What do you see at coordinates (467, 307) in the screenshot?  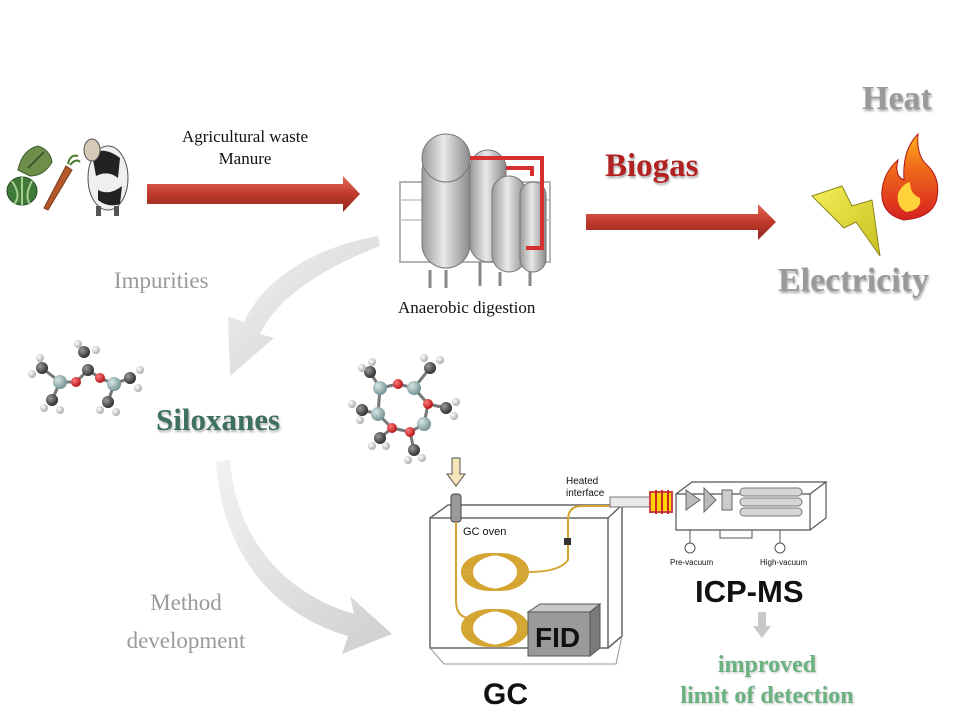 I see `anaerobic-digestion-label: Anaerobic digestion` at bounding box center [467, 307].